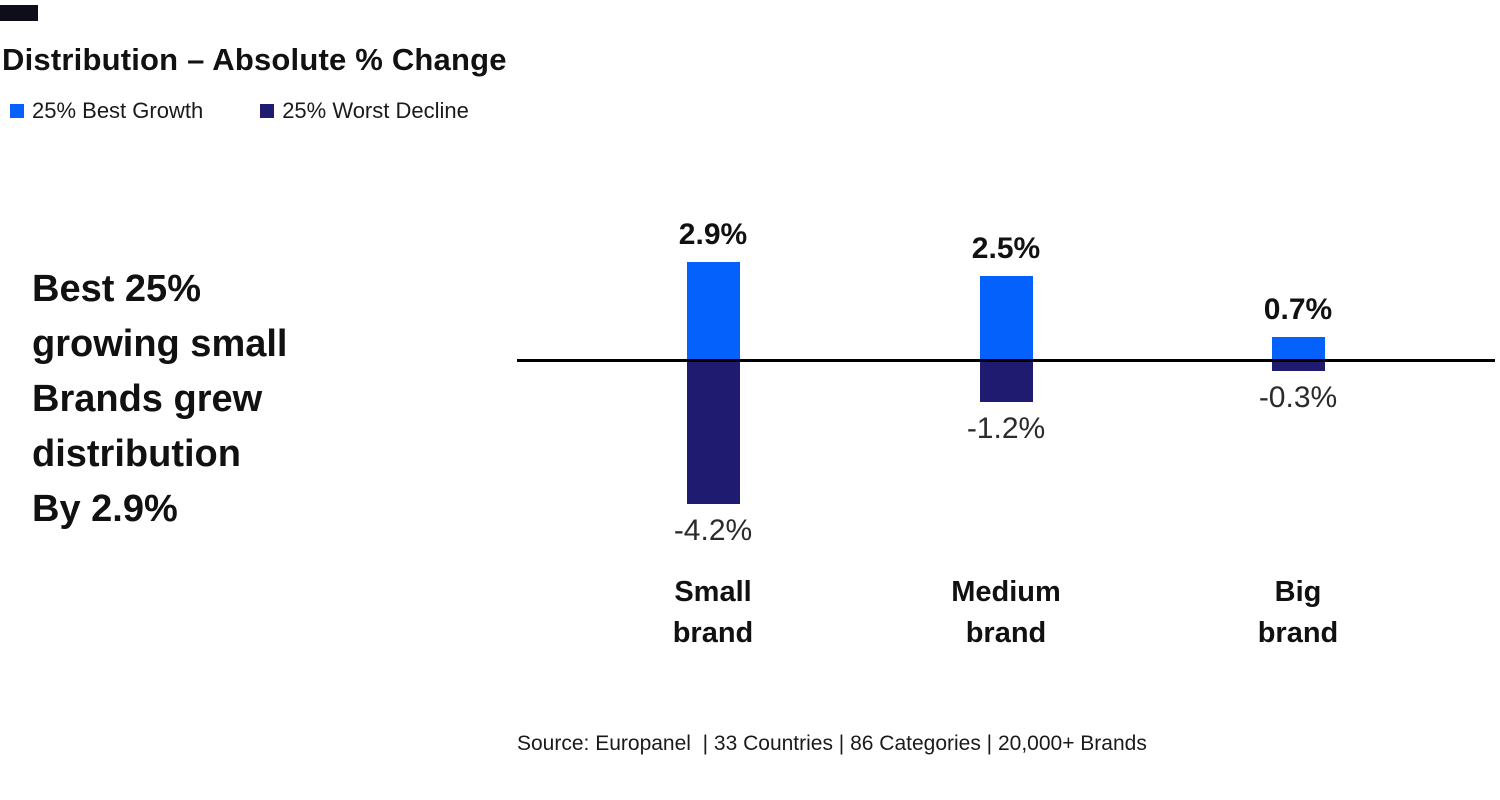  What do you see at coordinates (375, 110) in the screenshot?
I see `legend-label-worst-decline: 25% Worst Decline` at bounding box center [375, 110].